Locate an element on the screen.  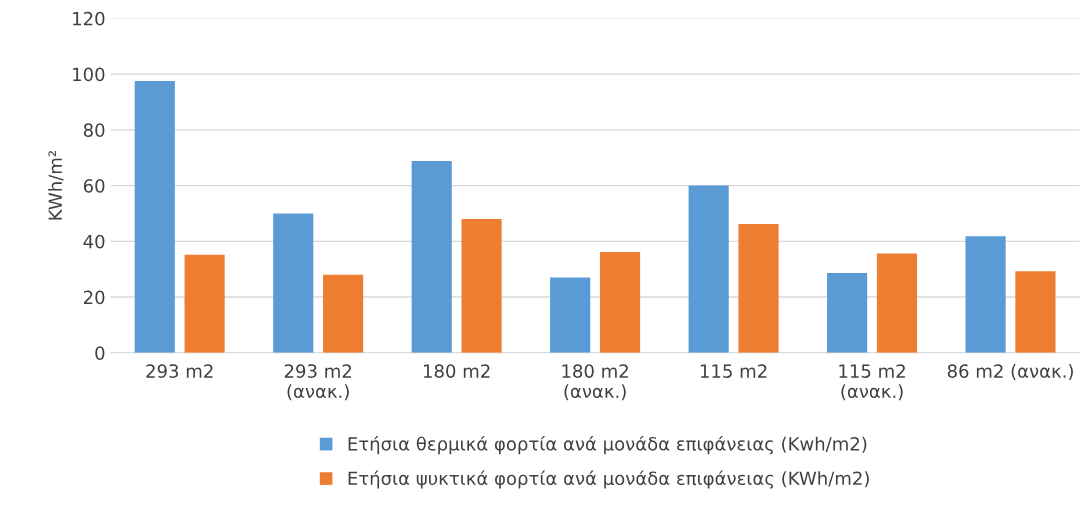
y-tick-label: 40 is located at coordinates (94, 241).